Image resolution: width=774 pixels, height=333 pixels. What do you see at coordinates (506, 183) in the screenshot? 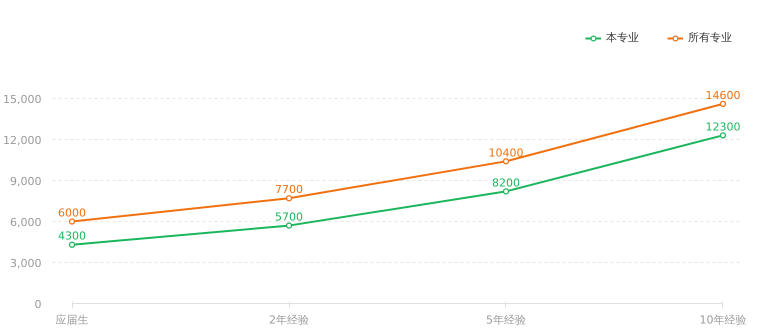
I see `data-label: 8200` at bounding box center [506, 183].